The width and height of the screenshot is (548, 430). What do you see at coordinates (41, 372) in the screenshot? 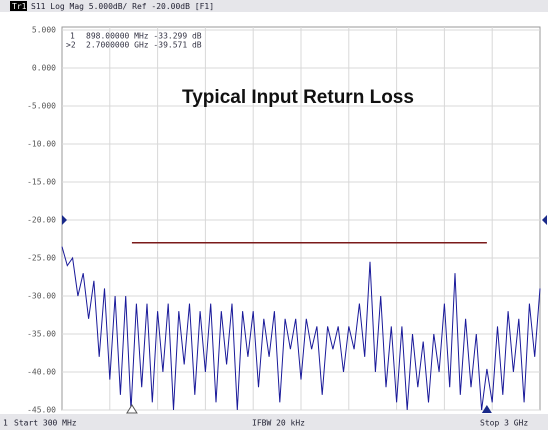
I see `y-tick-label: -40.00` at bounding box center [41, 372].